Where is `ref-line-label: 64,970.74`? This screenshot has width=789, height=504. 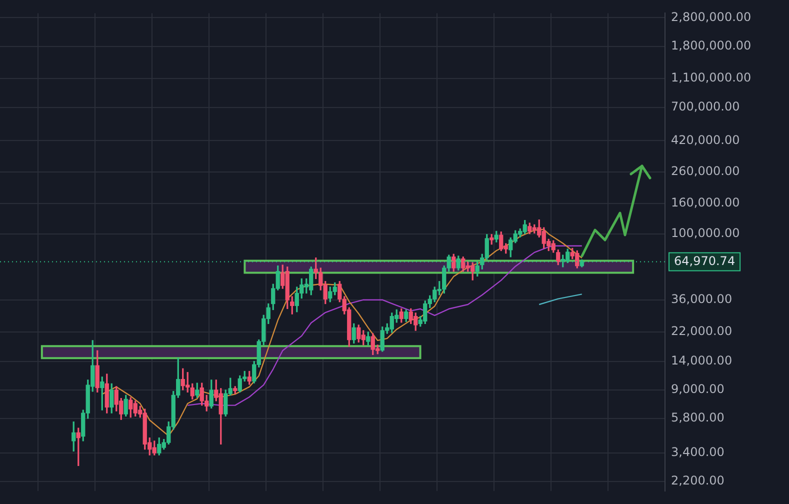 ref-line-label: 64,970.74 is located at coordinates (705, 261).